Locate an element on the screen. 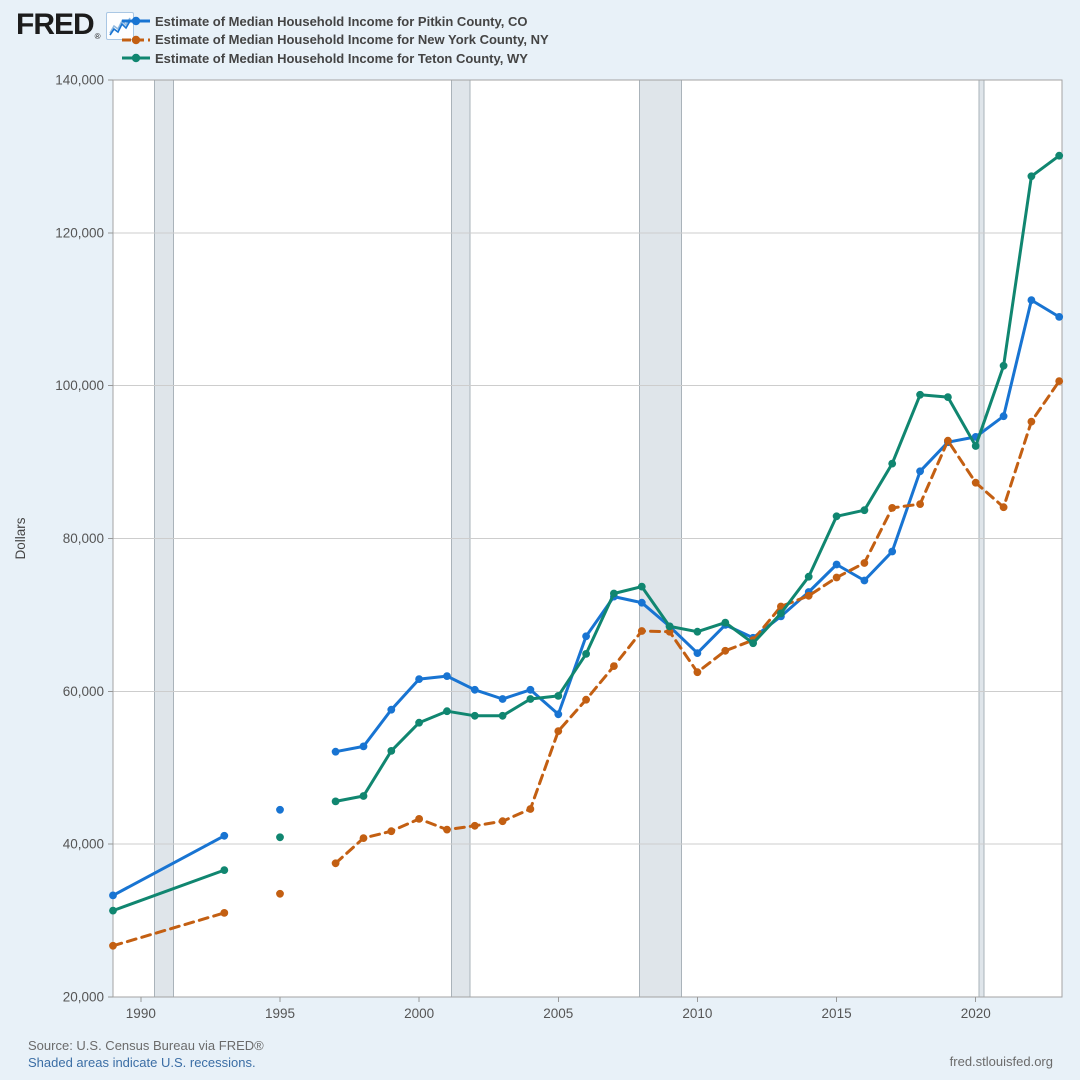 The image size is (1080, 1080). y-tick-label: 80,000 is located at coordinates (83, 538).